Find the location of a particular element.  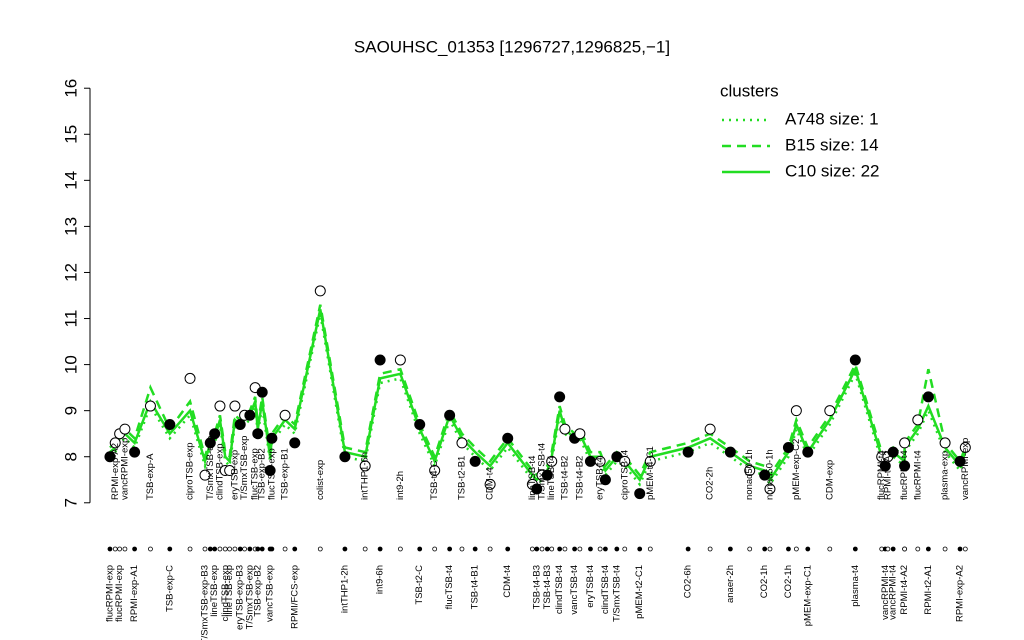

condition-label: eryTSB-t4 is located at coordinates (590, 586).